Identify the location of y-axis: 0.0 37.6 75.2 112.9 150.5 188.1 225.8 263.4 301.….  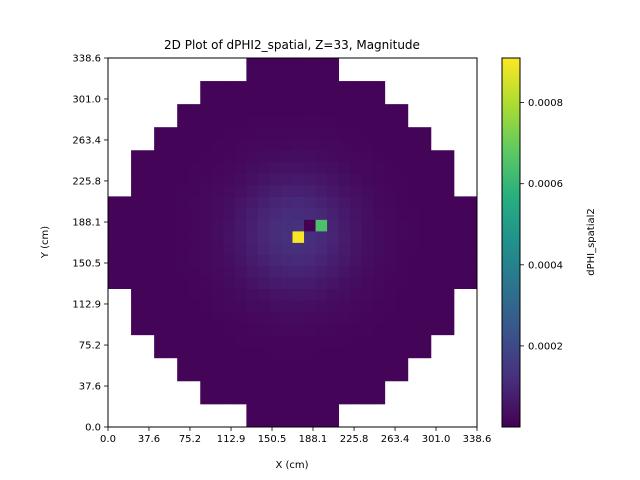
(90, 244).